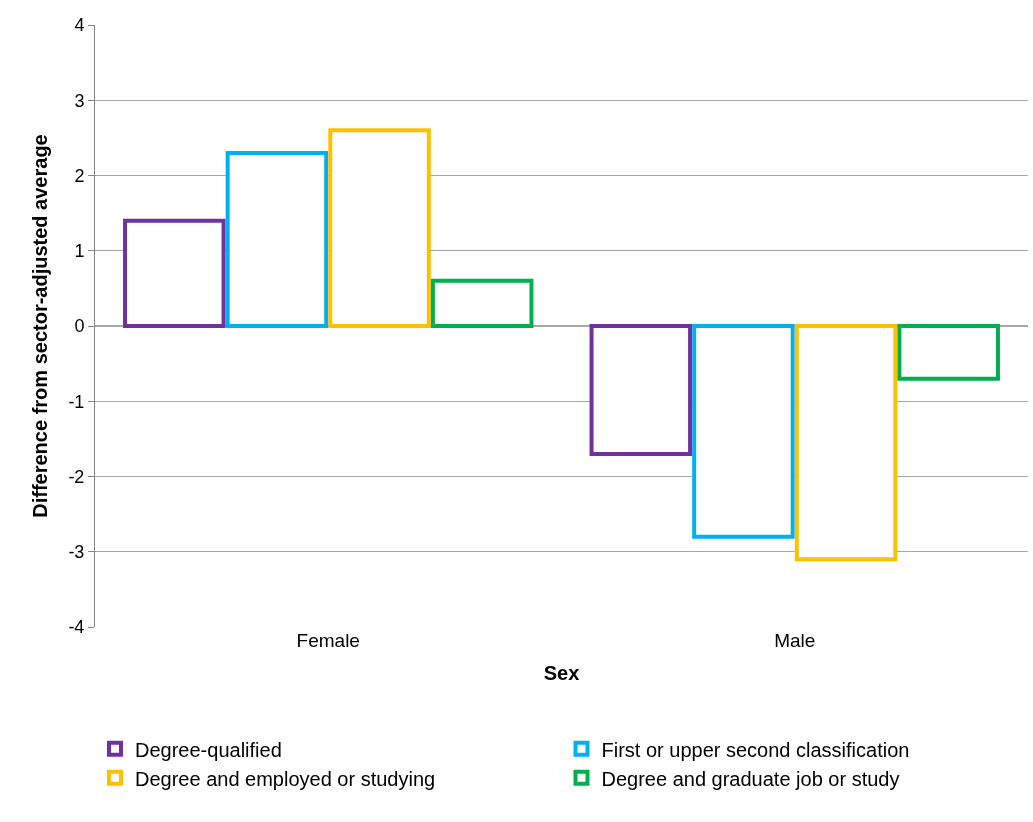 The height and width of the screenshot is (822, 1033). Describe the element at coordinates (561, 672) in the screenshot. I see `x-axis-title: Sex` at that location.